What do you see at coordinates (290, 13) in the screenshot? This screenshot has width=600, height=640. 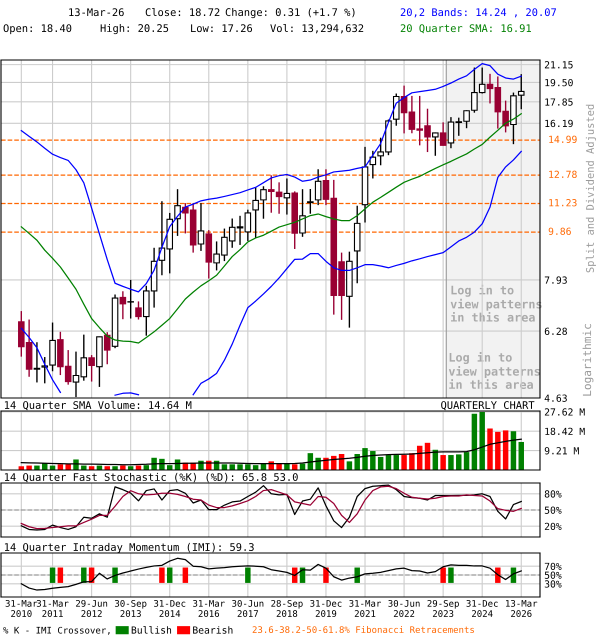 I see `text: Change: 0.31 (+1.7 %)` at bounding box center [290, 13].